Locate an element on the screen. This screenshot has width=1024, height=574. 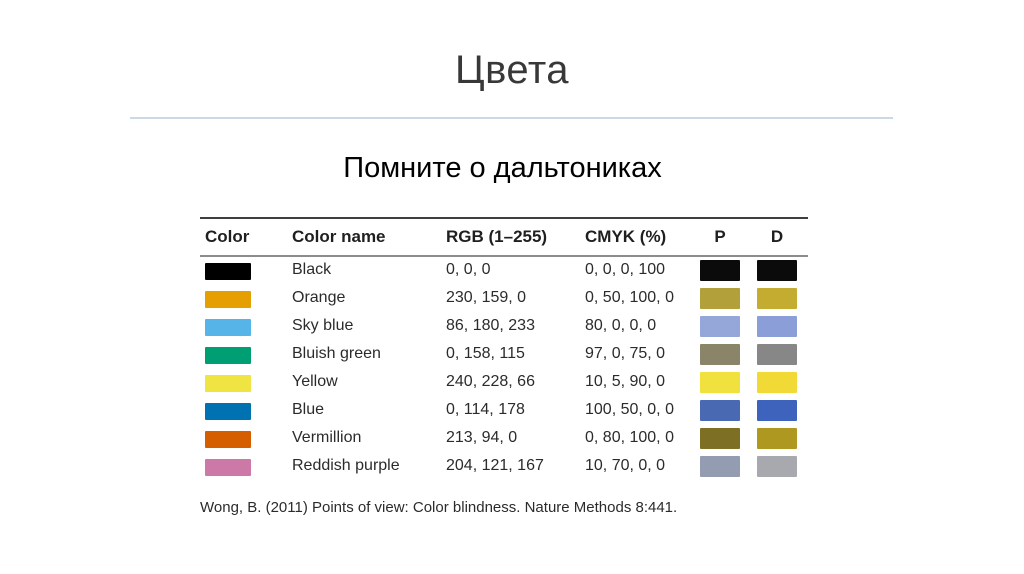
header-color-name: Color name is located at coordinates (339, 236).